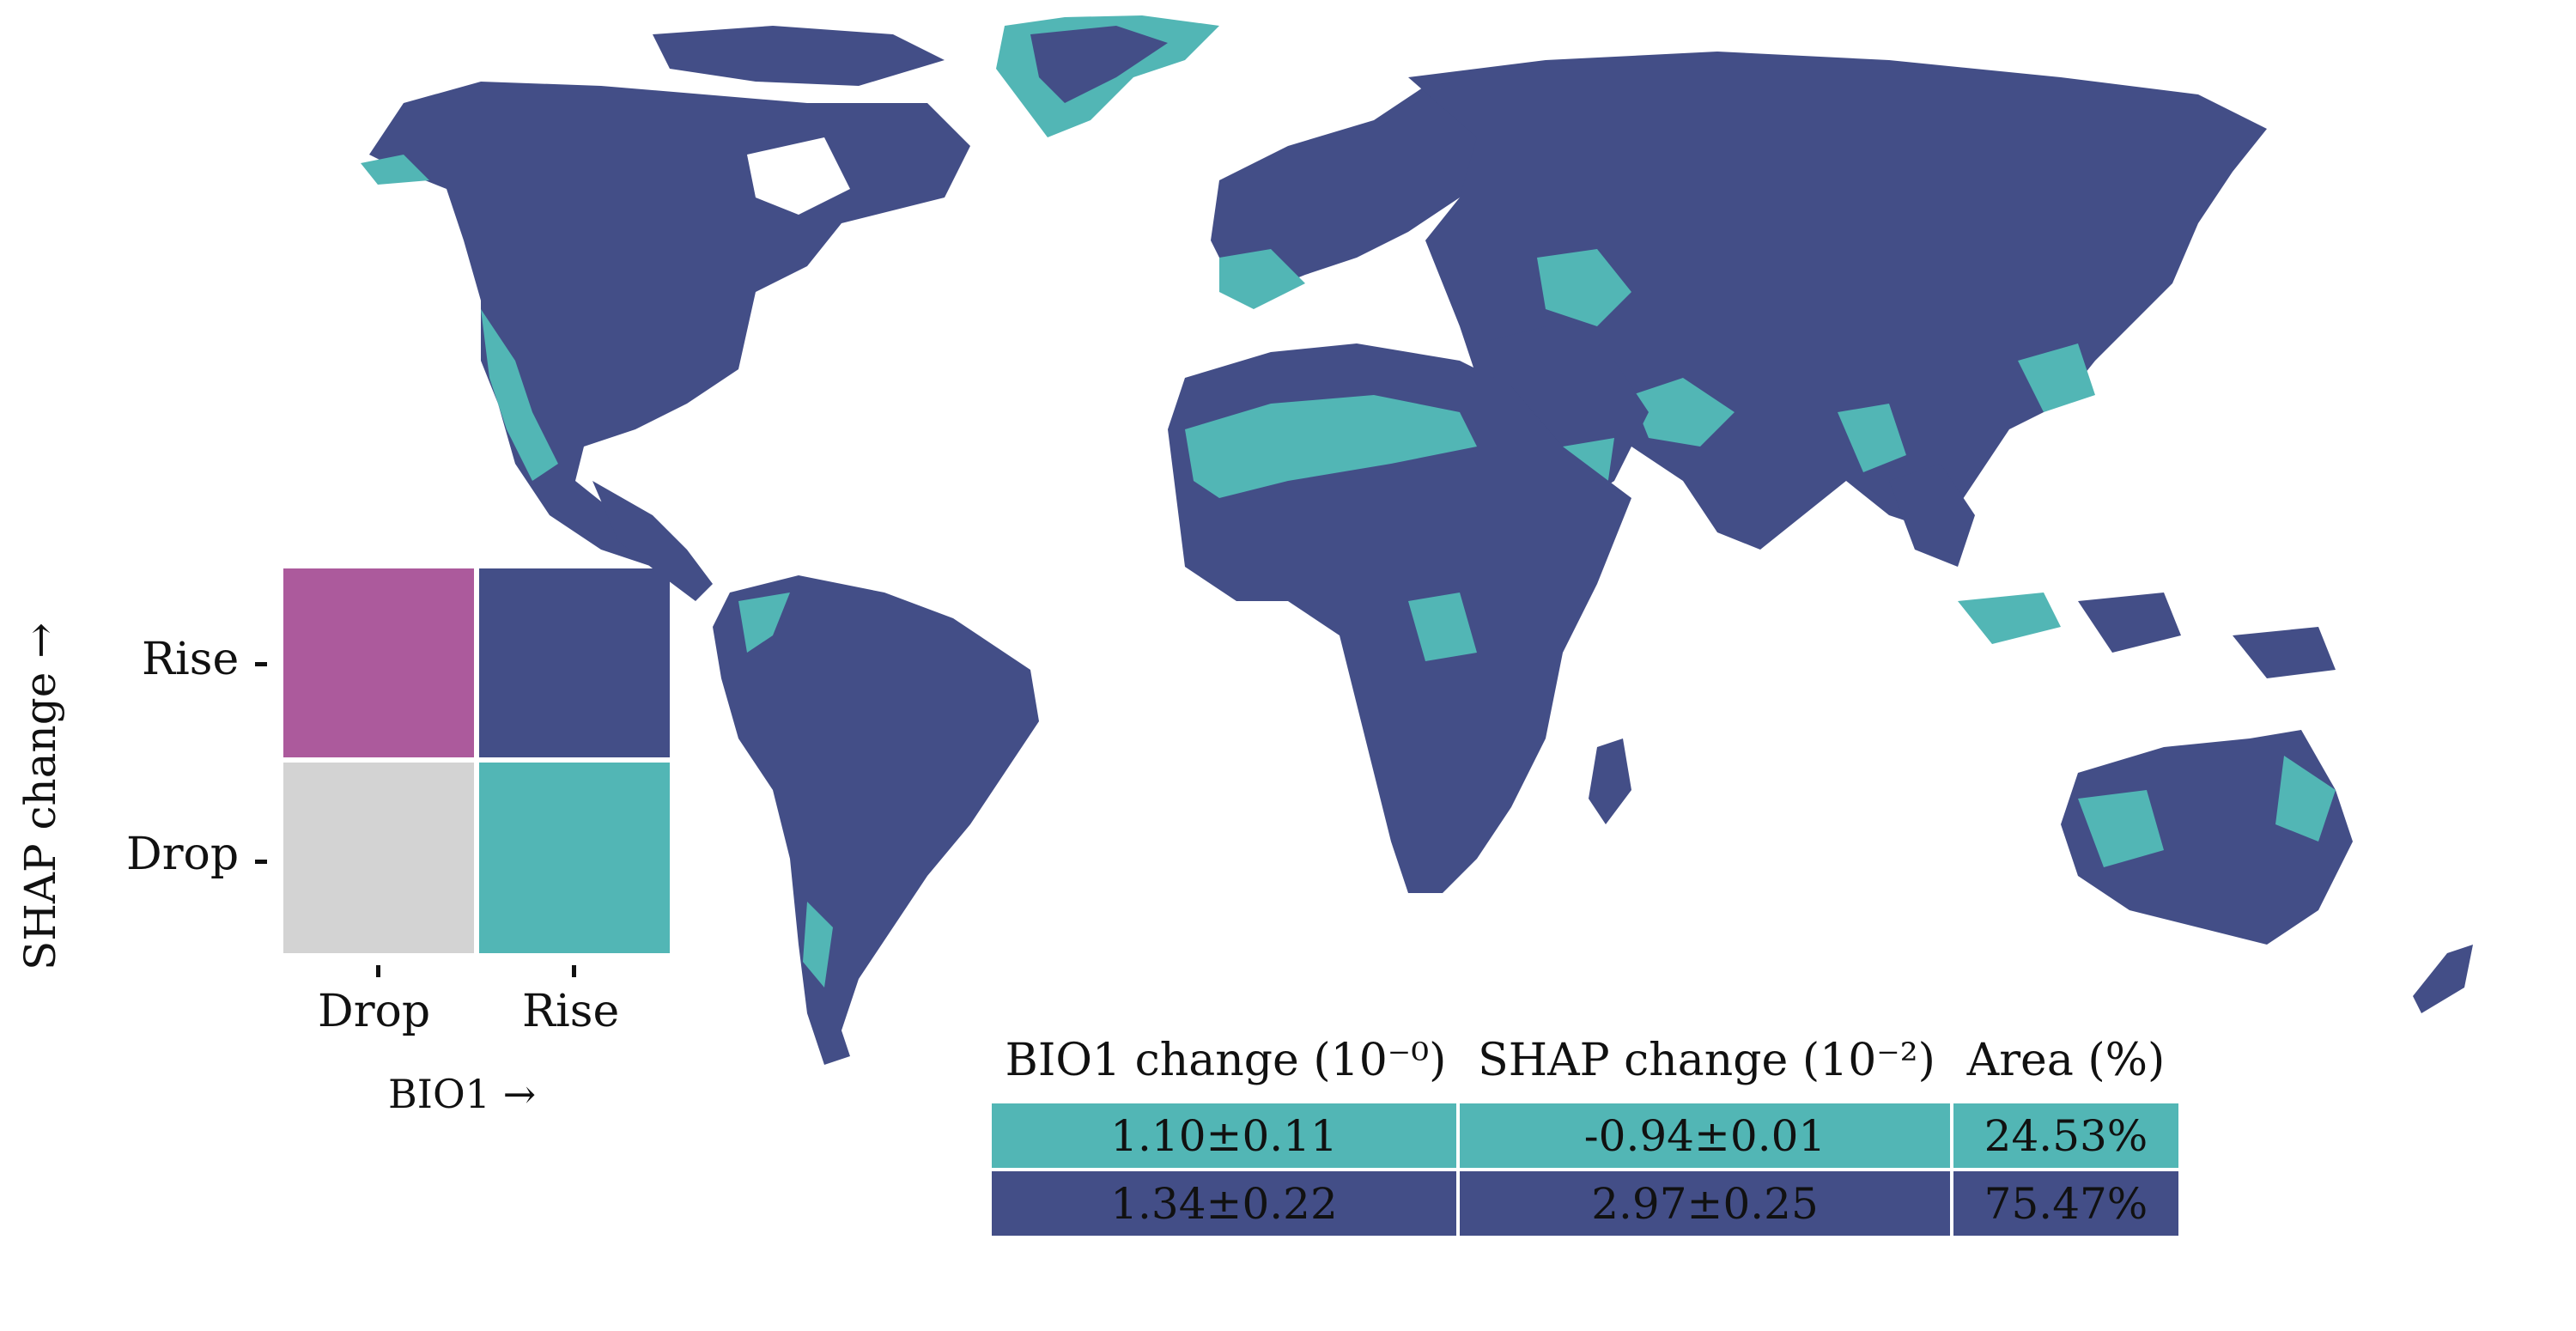 This screenshot has height=1331, width=2576. What do you see at coordinates (40, 796) in the screenshot?
I see `legend-y-title: SHAP change →` at bounding box center [40, 796].